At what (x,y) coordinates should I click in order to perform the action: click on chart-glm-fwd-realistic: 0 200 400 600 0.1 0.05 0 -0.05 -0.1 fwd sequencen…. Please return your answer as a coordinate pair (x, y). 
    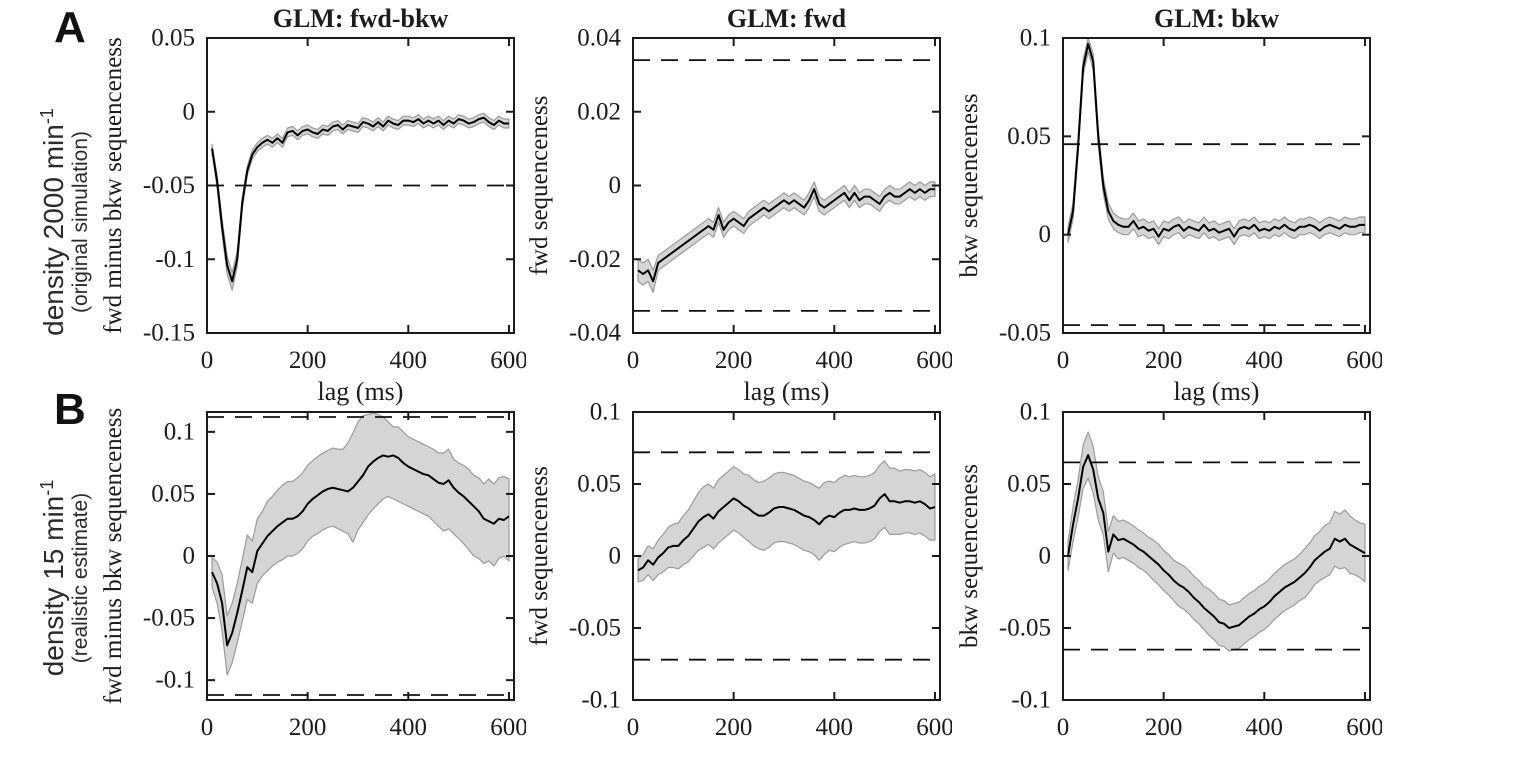
    Looking at the image, I should click on (740, 574).